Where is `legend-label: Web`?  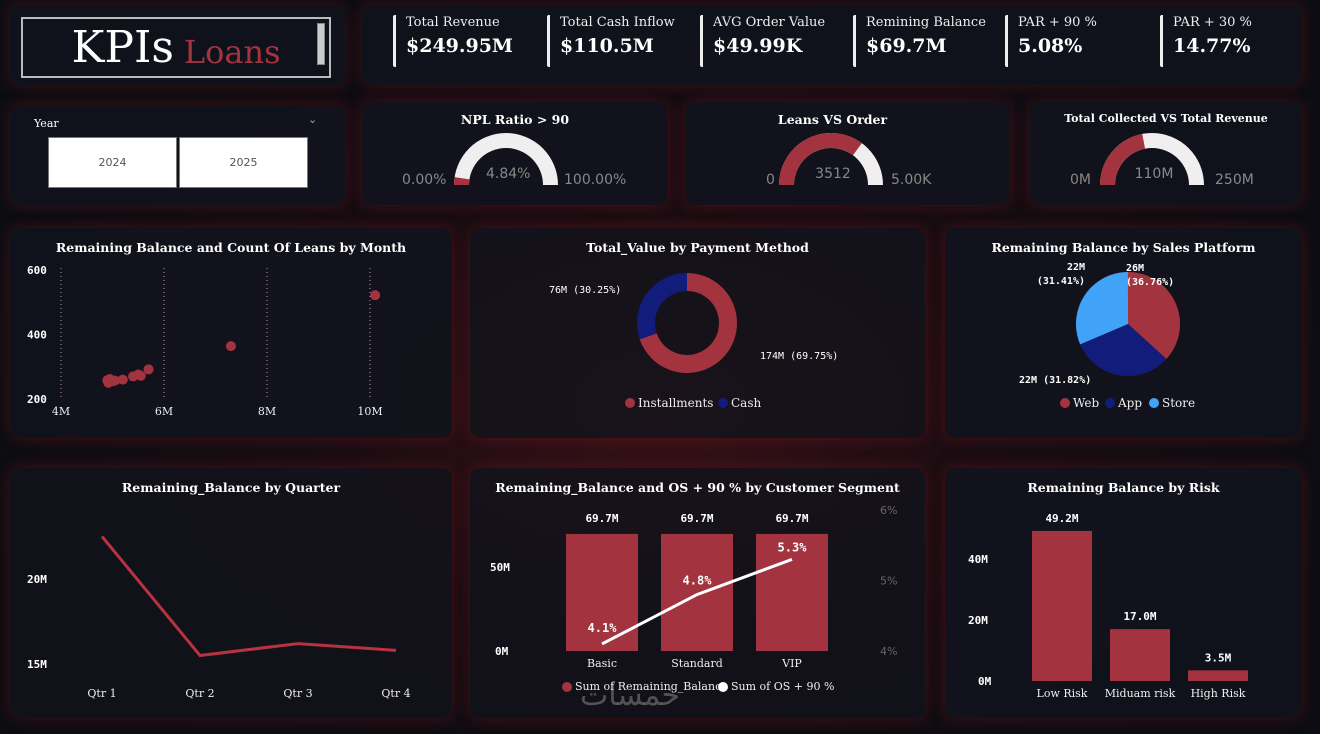 legend-label: Web is located at coordinates (1086, 403).